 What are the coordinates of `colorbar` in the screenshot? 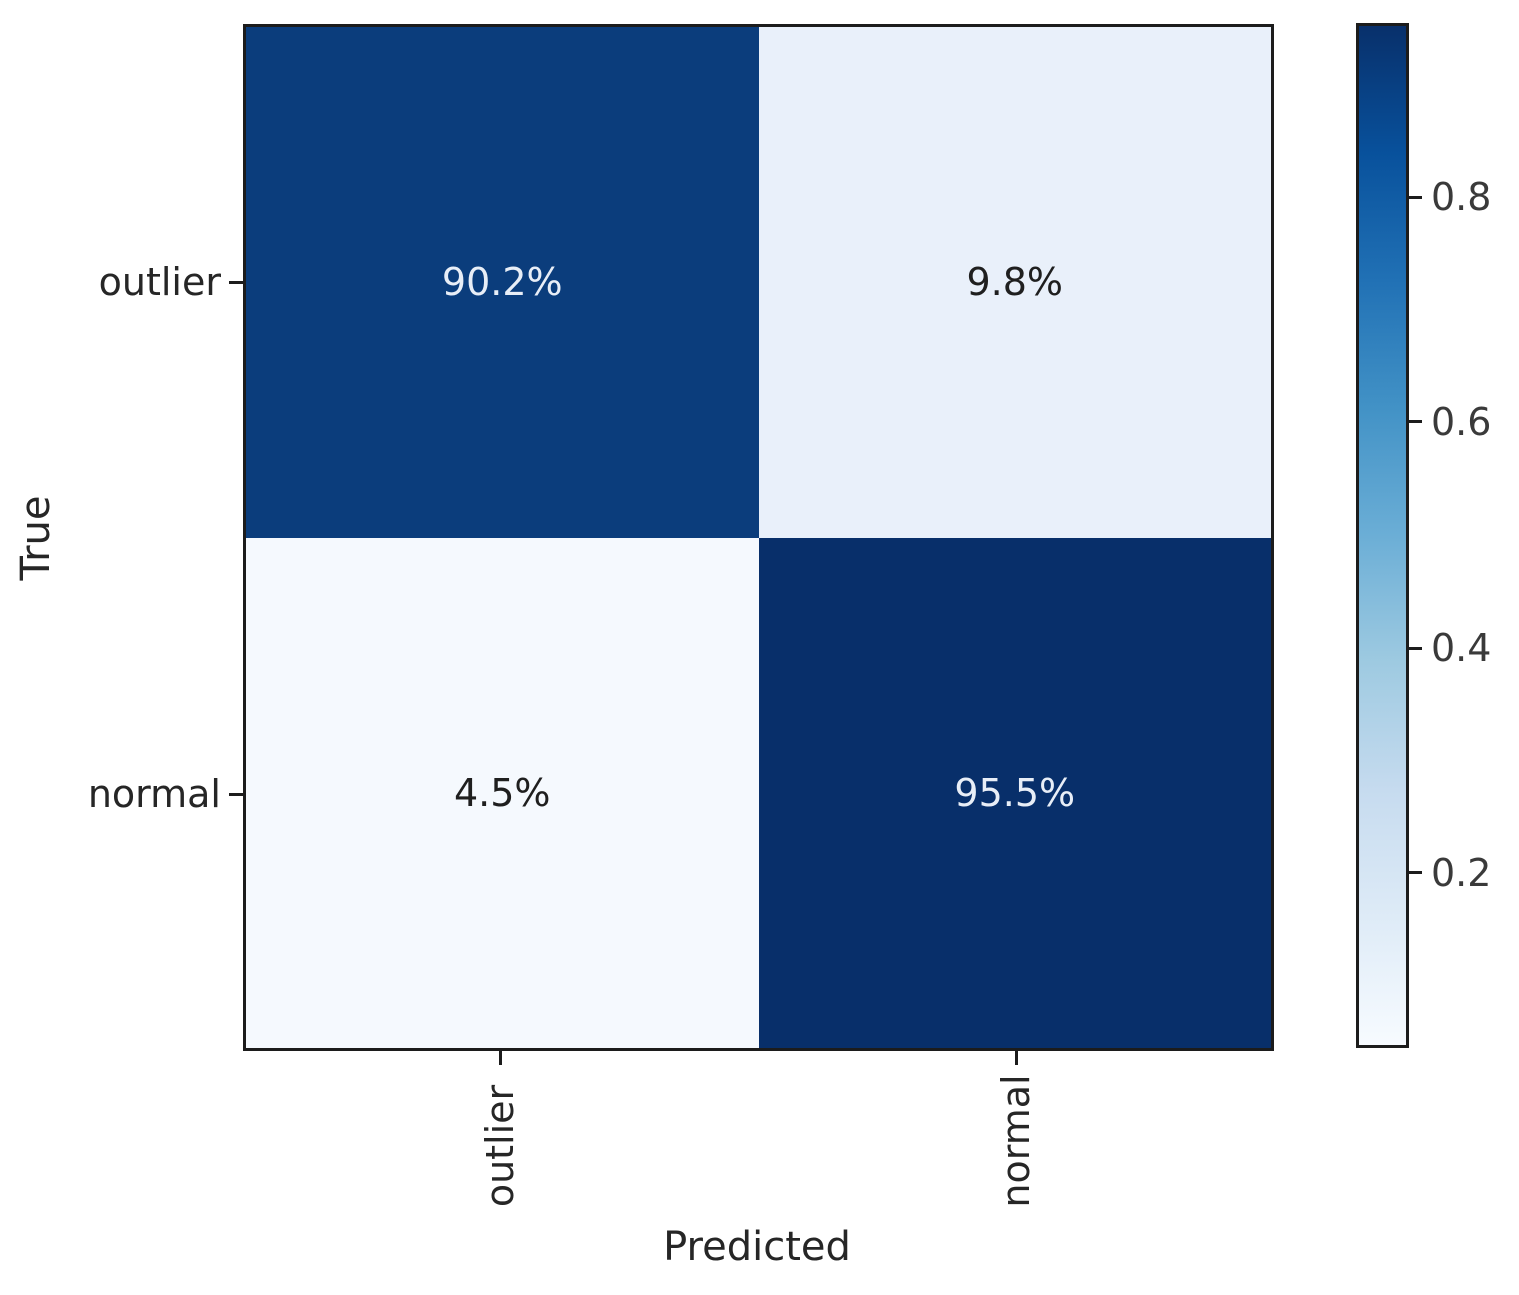 It's located at (1382, 535).